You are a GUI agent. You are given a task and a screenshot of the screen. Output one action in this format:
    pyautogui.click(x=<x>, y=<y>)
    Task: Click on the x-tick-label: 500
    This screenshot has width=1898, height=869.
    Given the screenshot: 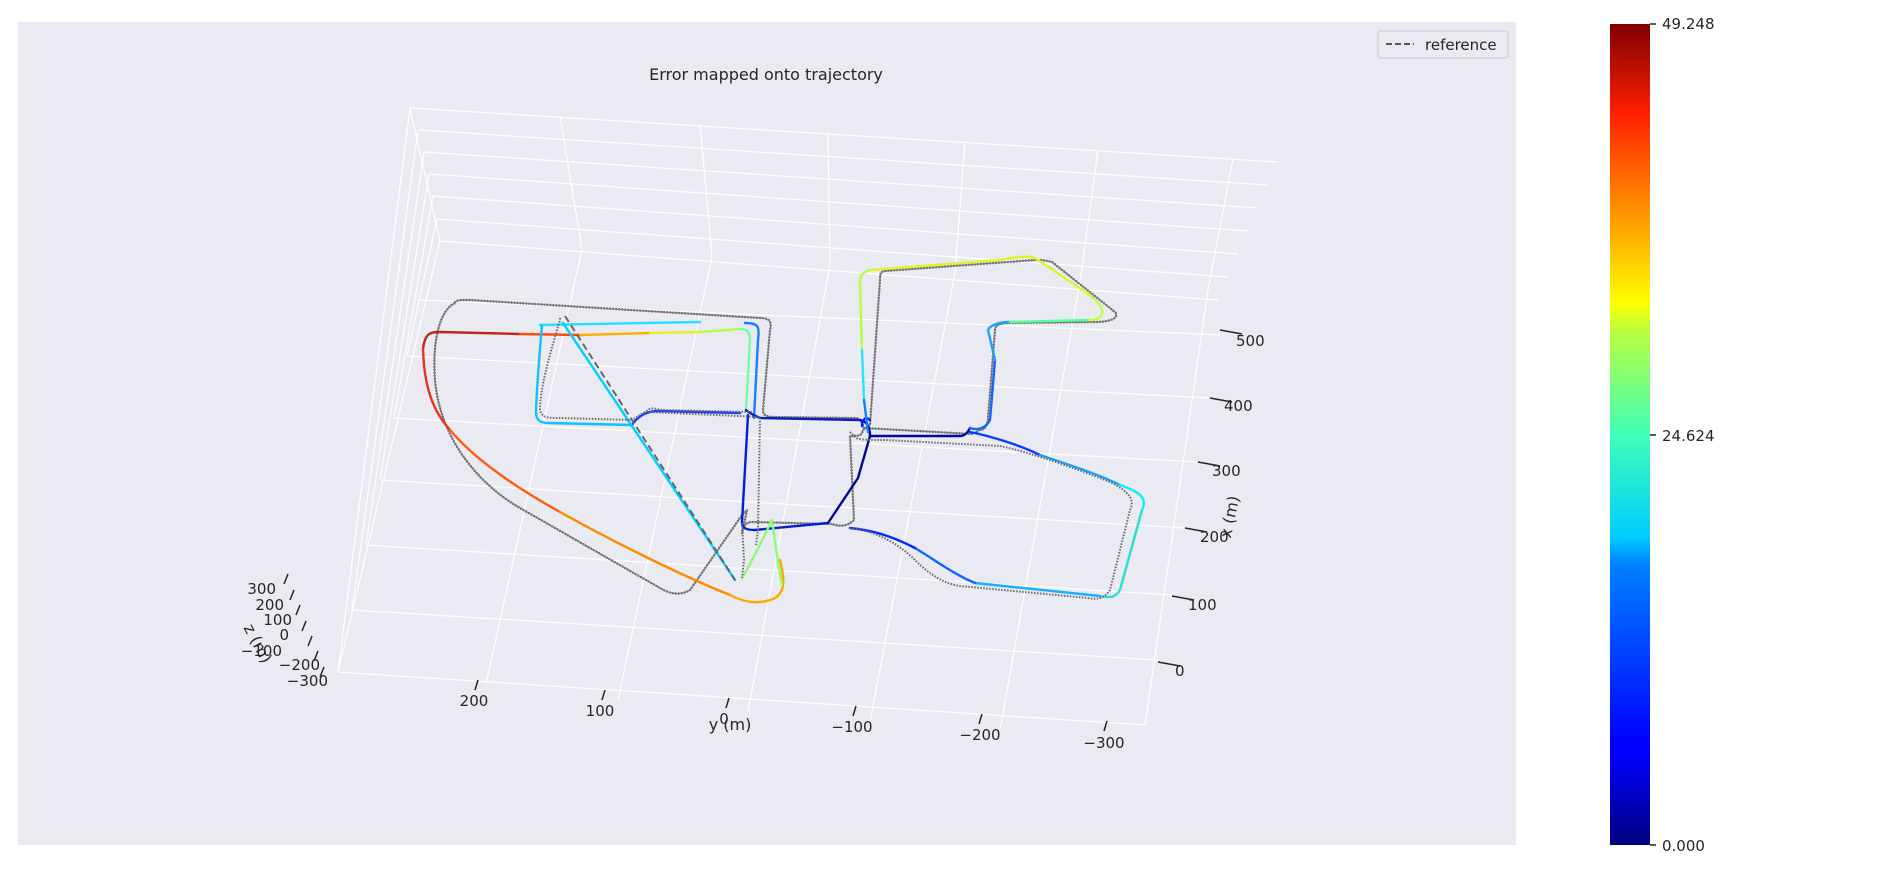 What is the action you would take?
    pyautogui.click(x=1250, y=341)
    